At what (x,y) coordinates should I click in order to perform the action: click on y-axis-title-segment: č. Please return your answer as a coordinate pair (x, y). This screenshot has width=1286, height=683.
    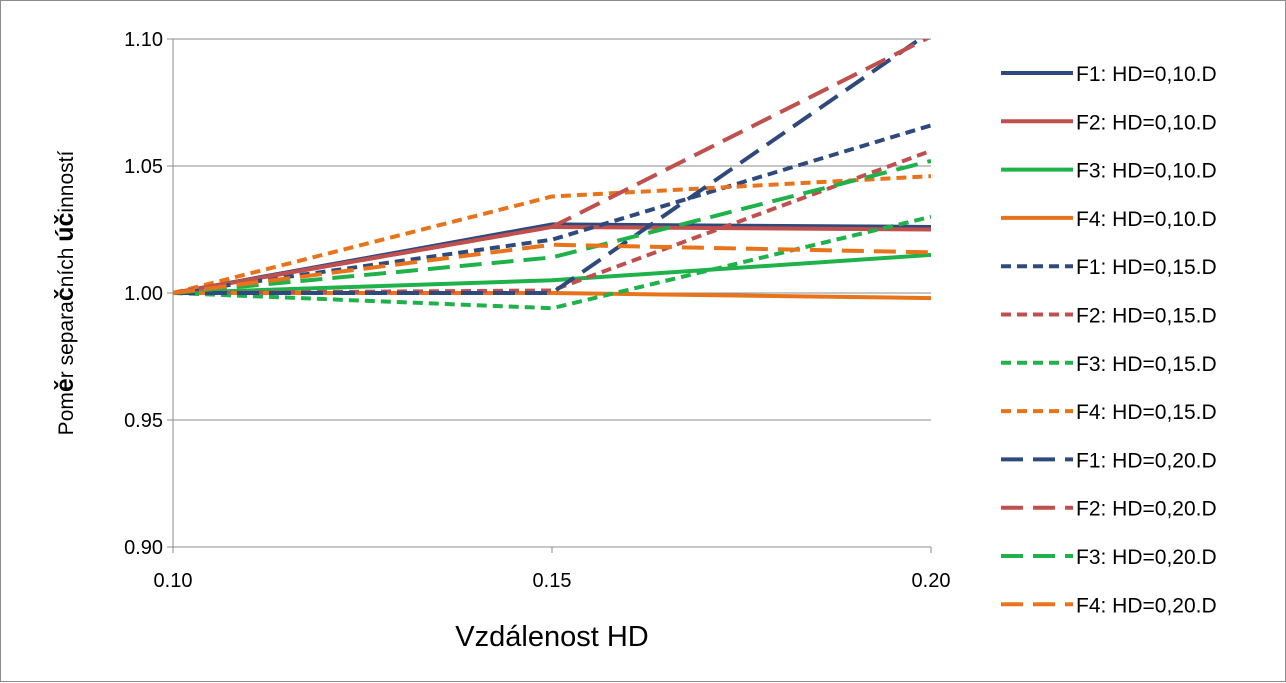
    Looking at the image, I should click on (65, 294).